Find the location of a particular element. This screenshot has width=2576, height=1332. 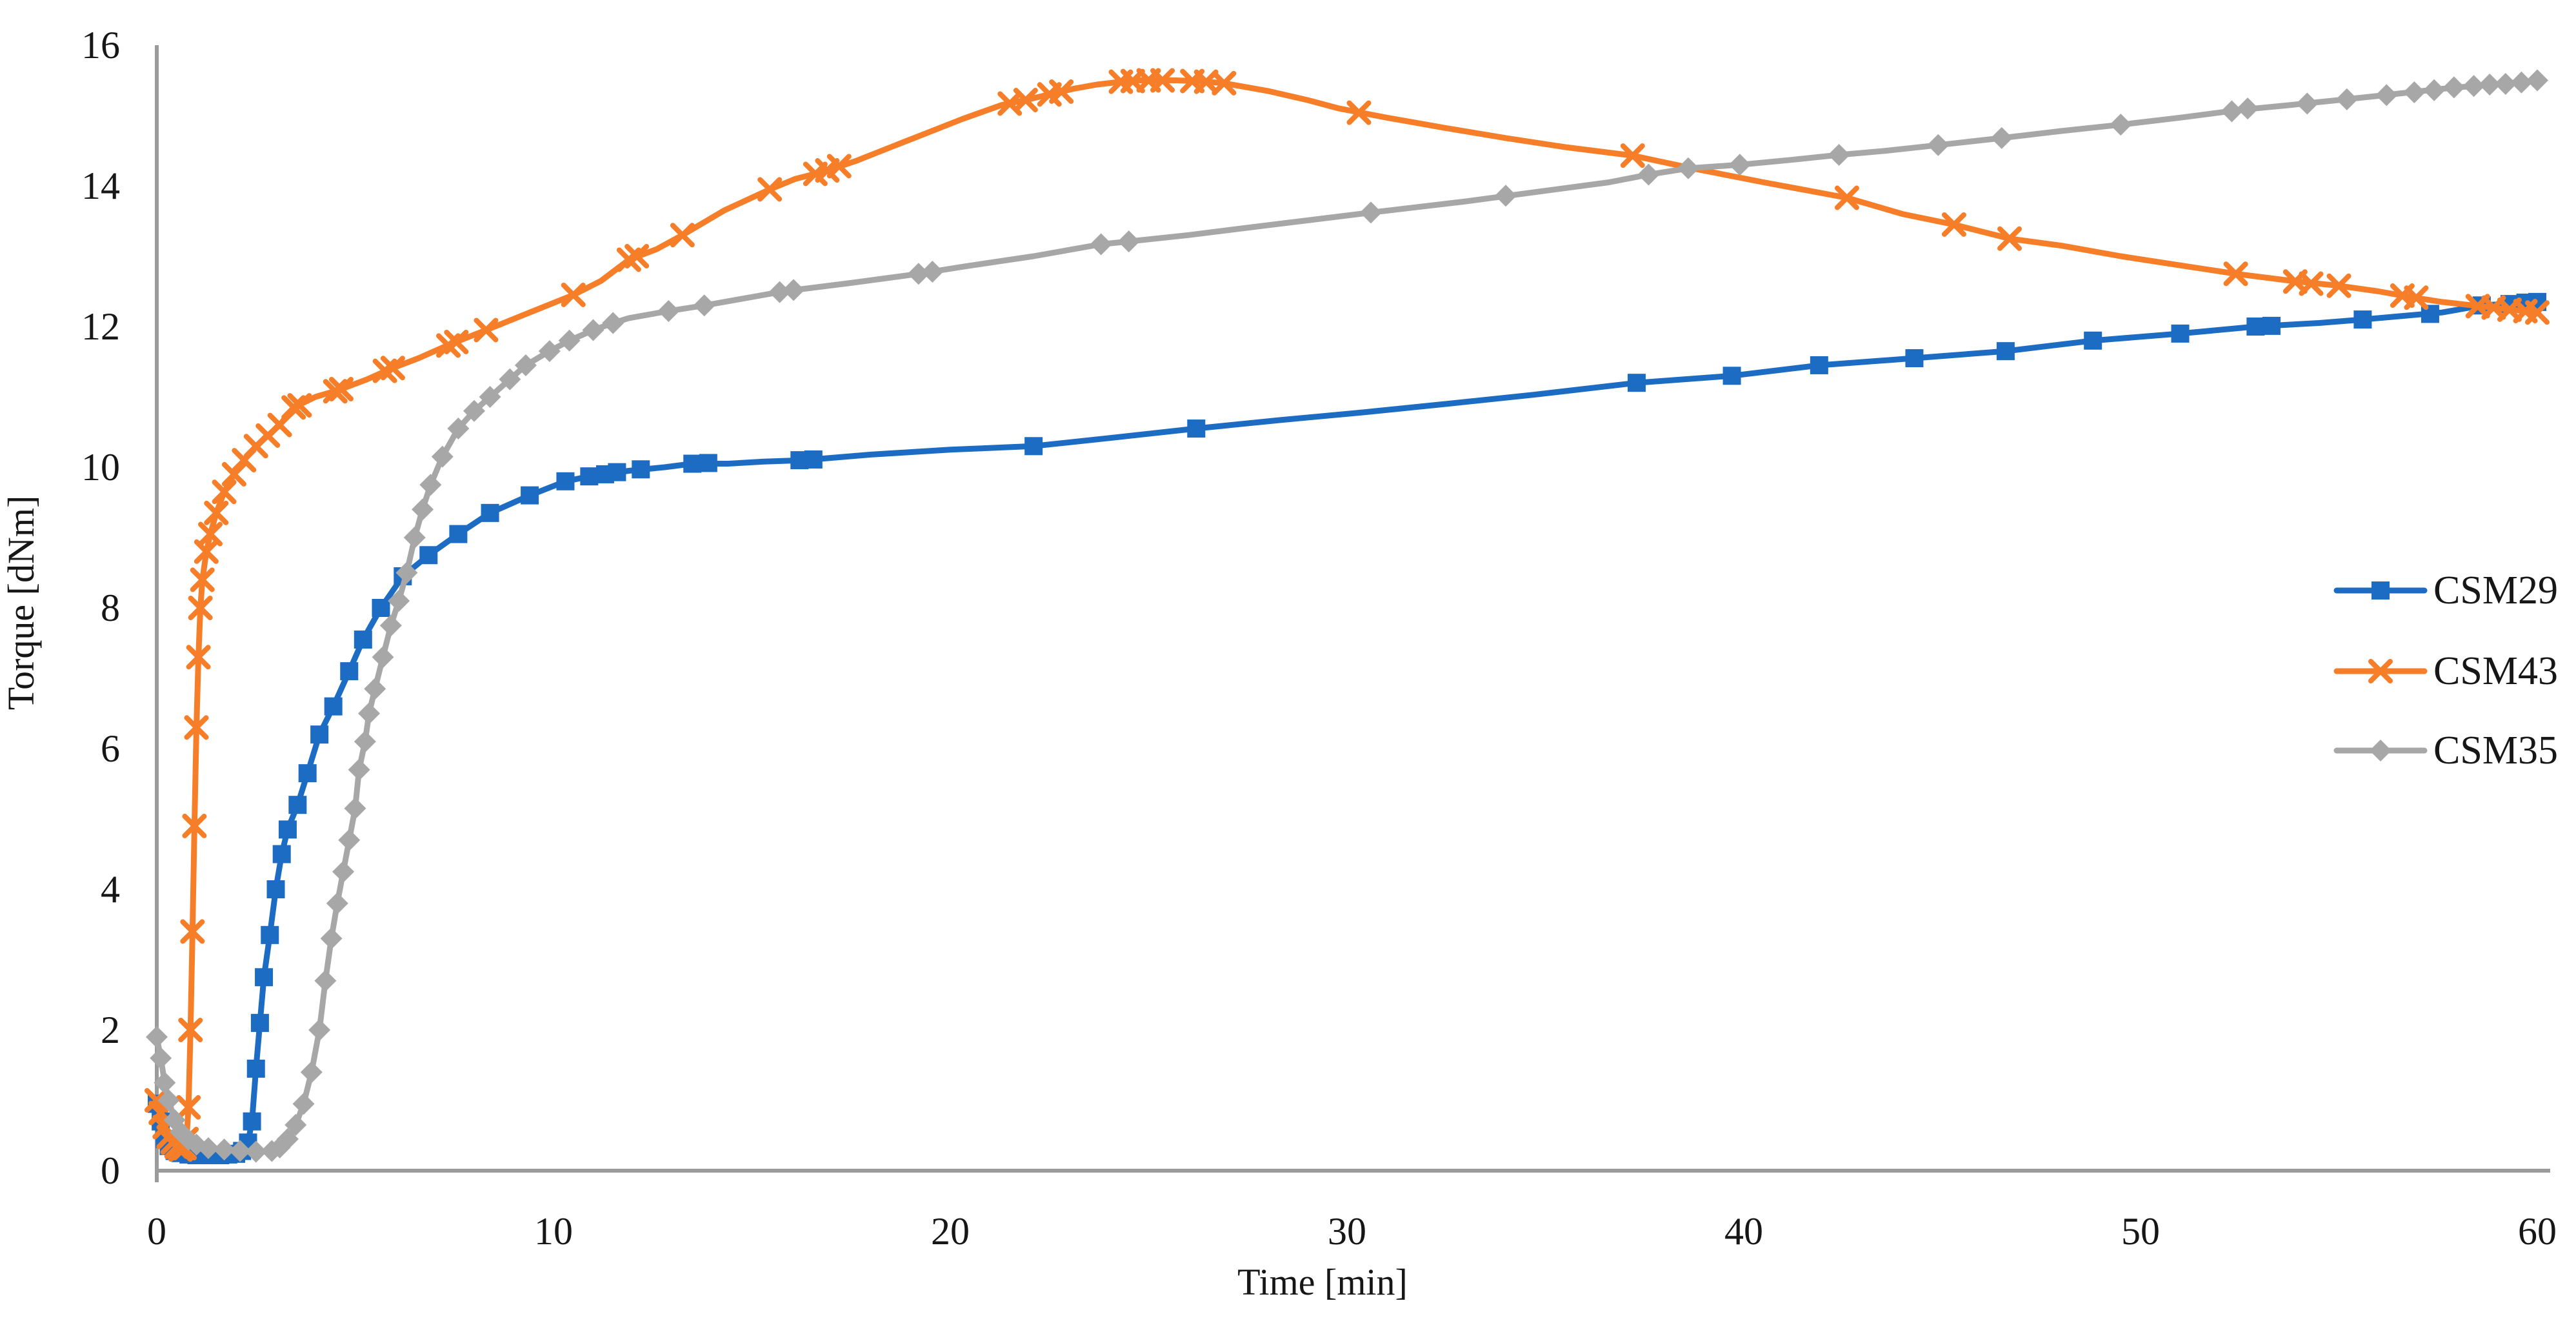

y-tick-label: 12 is located at coordinates (100, 326).